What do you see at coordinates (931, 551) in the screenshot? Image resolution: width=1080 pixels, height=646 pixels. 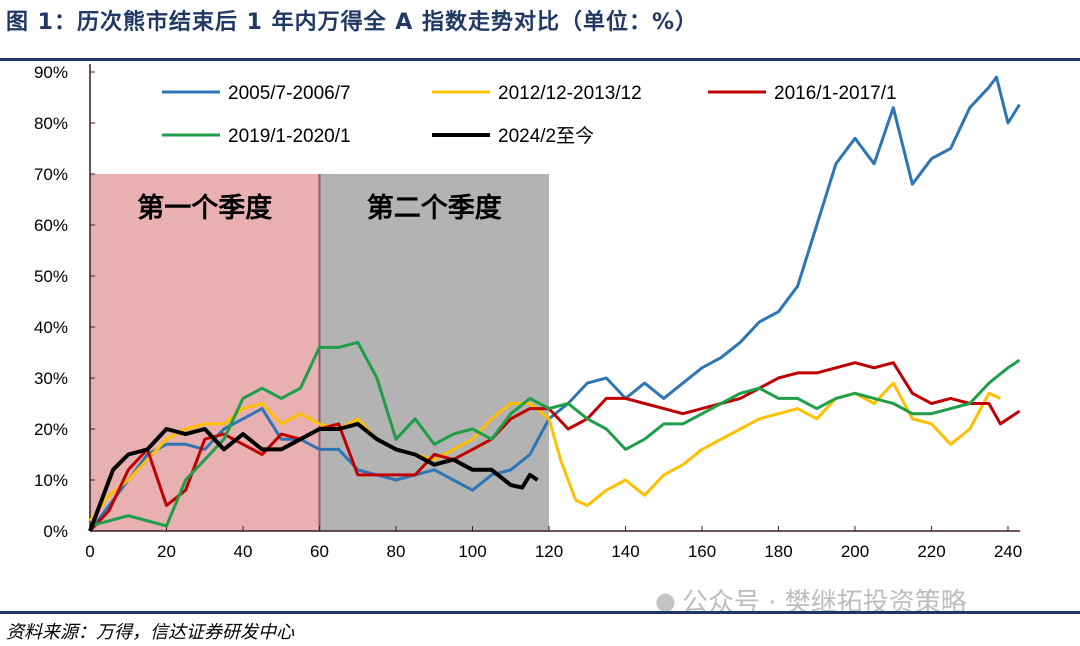 I see `x-tick-label: 220` at bounding box center [931, 551].